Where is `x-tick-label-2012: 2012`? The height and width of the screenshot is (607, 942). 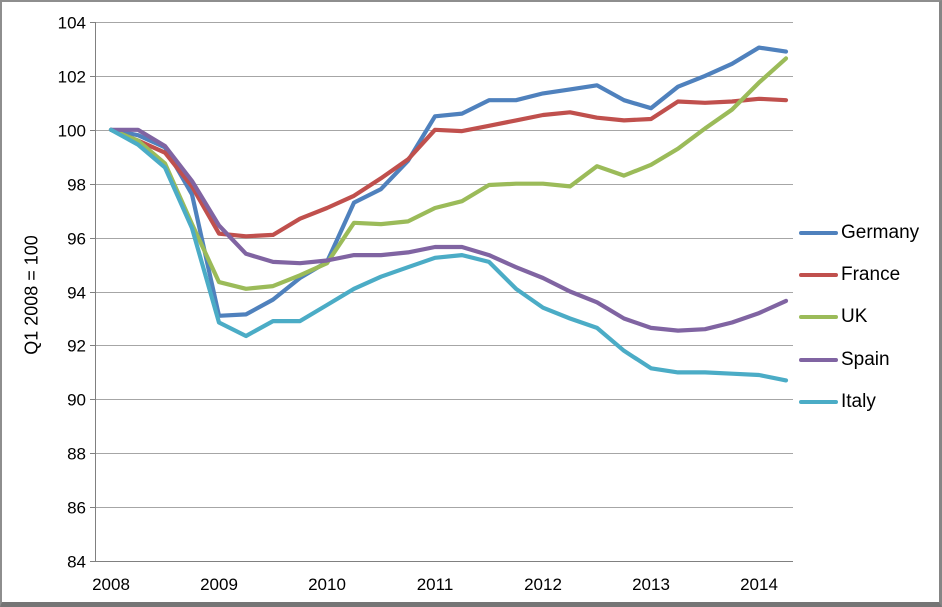
x-tick-label-2012: 2012 is located at coordinates (543, 584).